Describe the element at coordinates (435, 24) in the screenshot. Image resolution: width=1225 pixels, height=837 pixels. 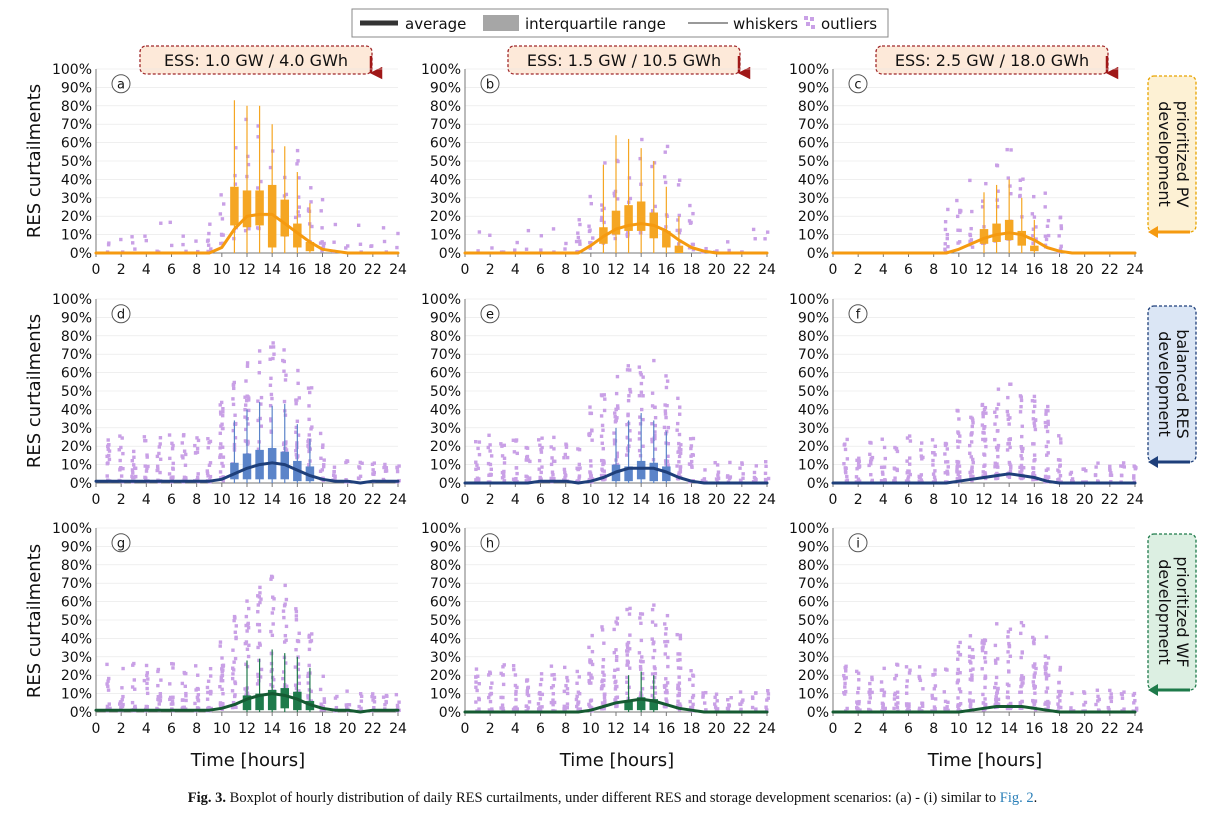
I see `legend-average-label: average` at that location.